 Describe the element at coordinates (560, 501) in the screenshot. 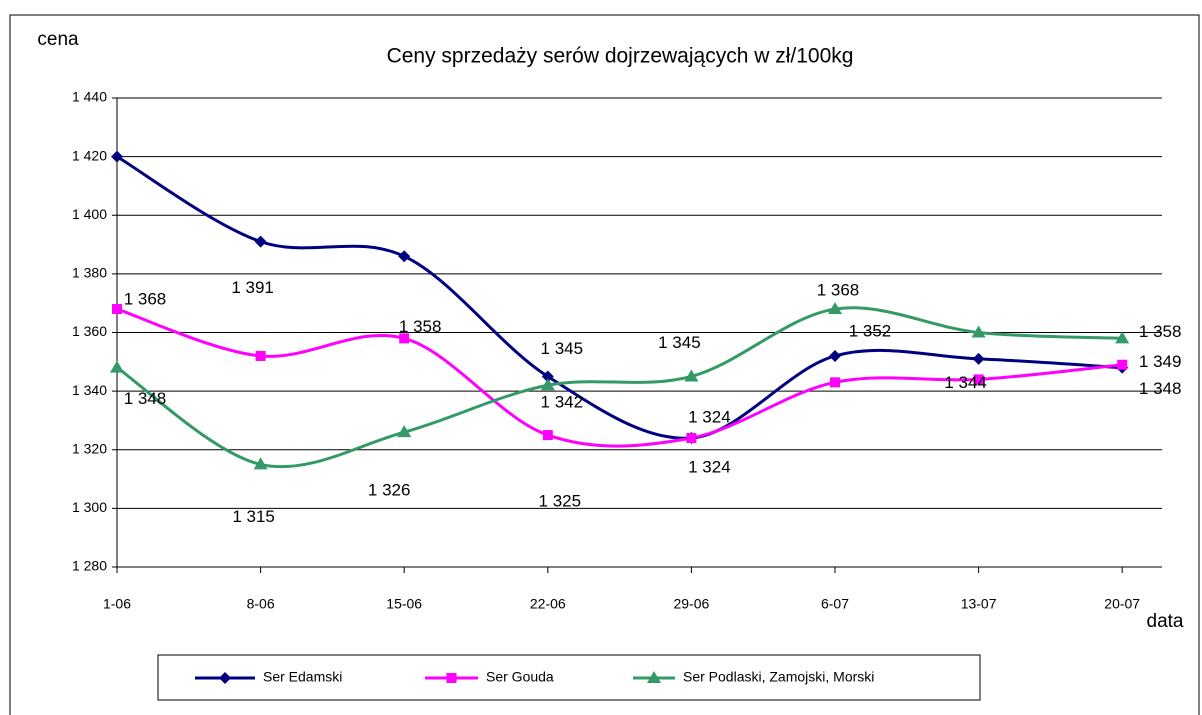

I see `data-label: 1 325` at that location.